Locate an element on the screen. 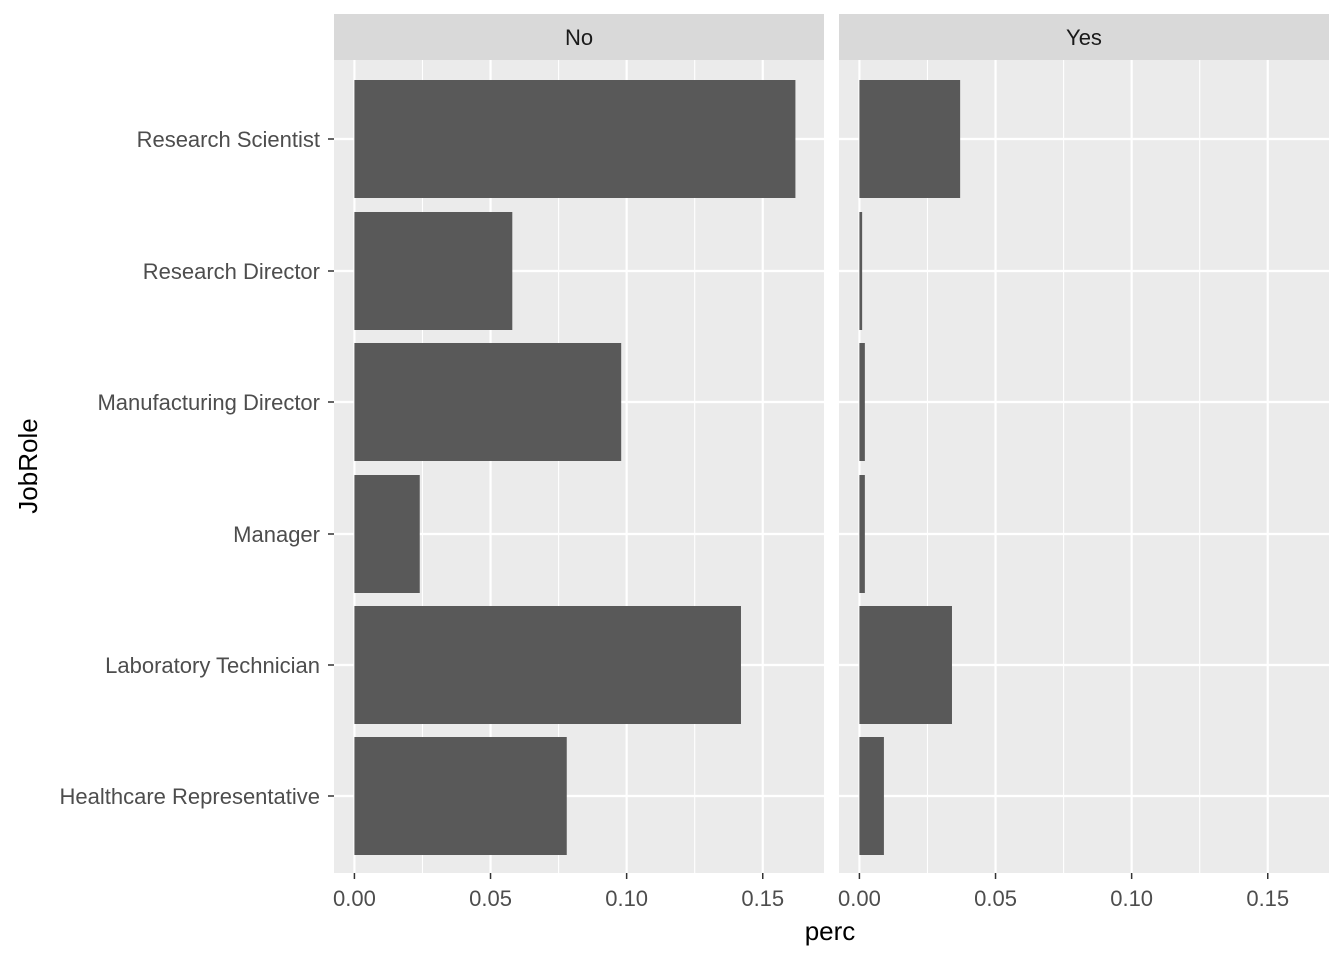 The height and width of the screenshot is (960, 1344). facet-strip-label-yes: Yes is located at coordinates (1084, 37).